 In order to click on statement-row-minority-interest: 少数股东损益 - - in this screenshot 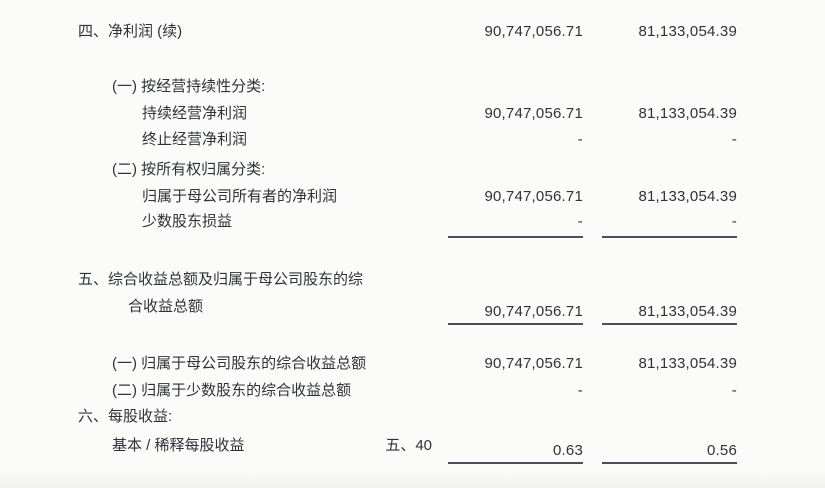, I will do `click(412, 225)`.